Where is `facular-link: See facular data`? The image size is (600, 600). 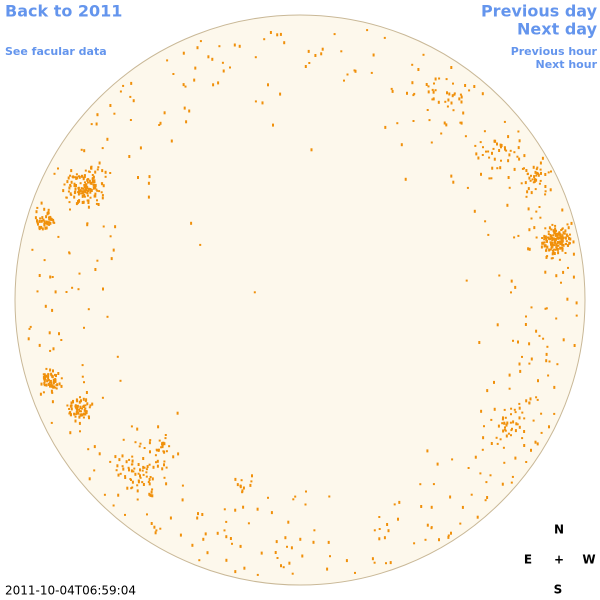 facular-link: See facular data is located at coordinates (56, 51).